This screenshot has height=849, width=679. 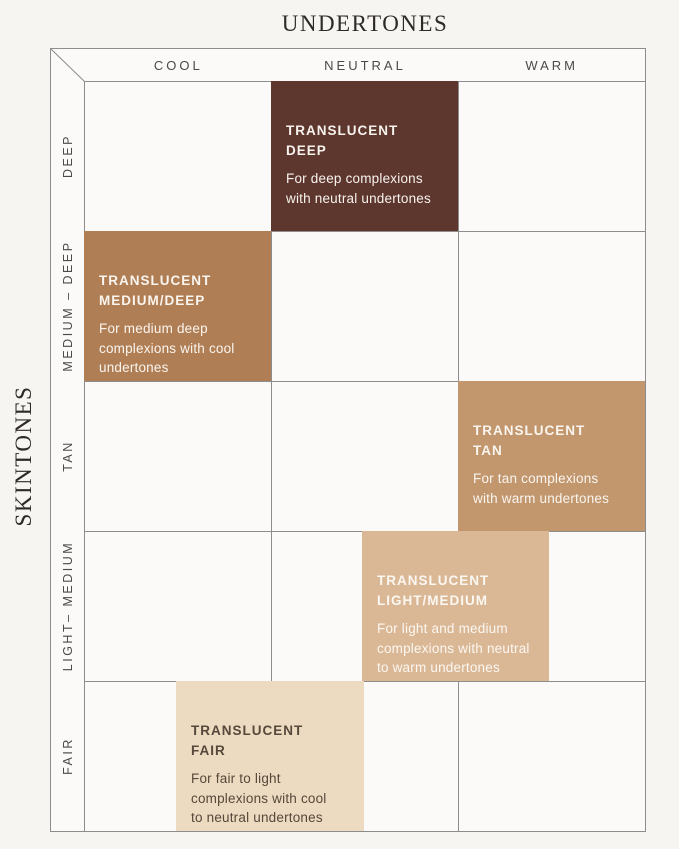 I want to click on row-label-light-medium: LIGHT– MEDIUM, so click(x=67, y=606).